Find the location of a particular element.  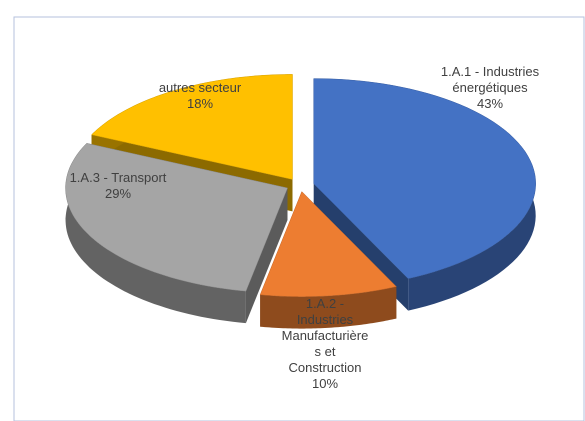

category-label: autres secteur is located at coordinates (200, 87).